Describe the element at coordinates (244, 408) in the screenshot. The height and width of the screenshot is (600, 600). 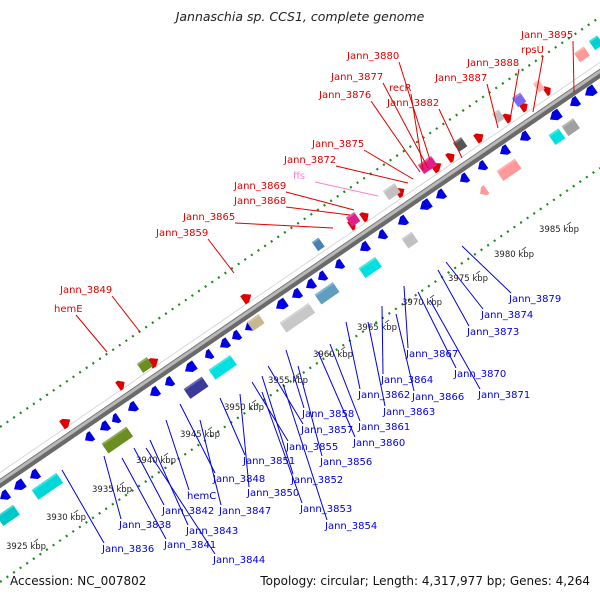
I see `kbp-tick-label: 3950 kbp` at that location.